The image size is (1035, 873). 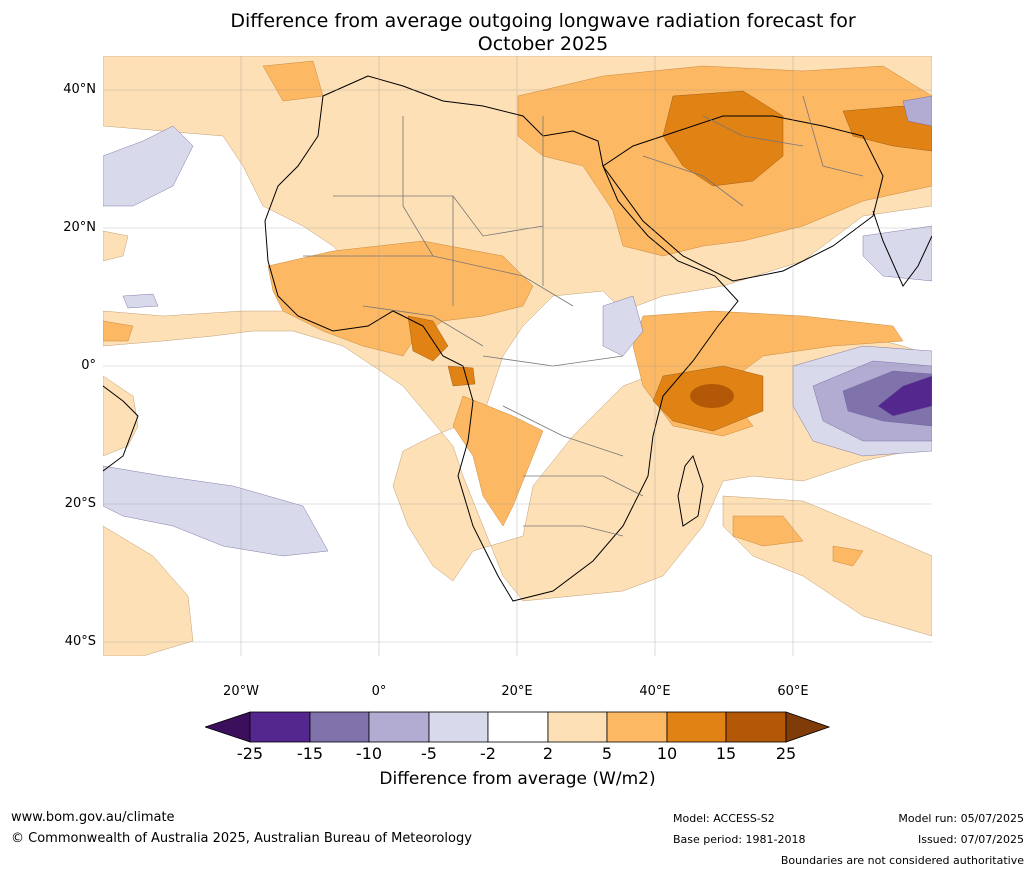 I want to click on colorbar, so click(x=517, y=727).